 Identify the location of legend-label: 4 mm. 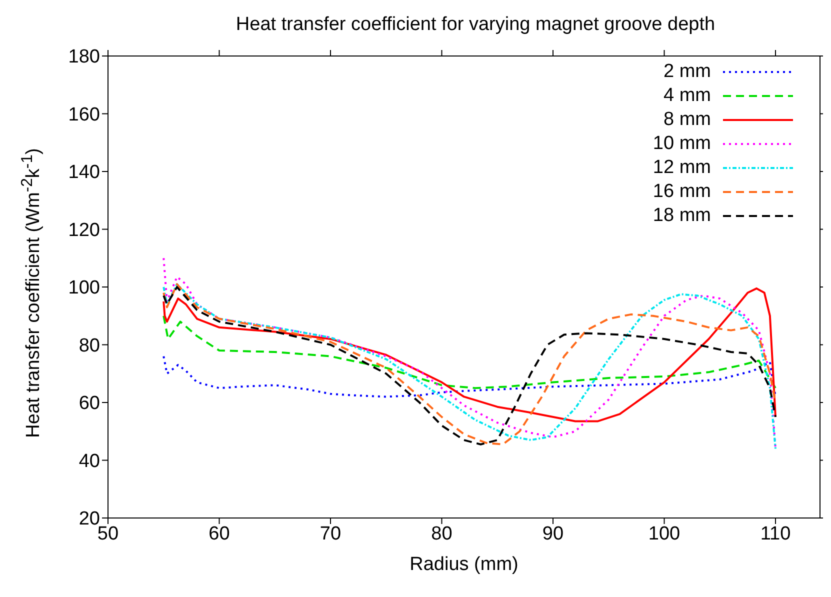
(687, 96).